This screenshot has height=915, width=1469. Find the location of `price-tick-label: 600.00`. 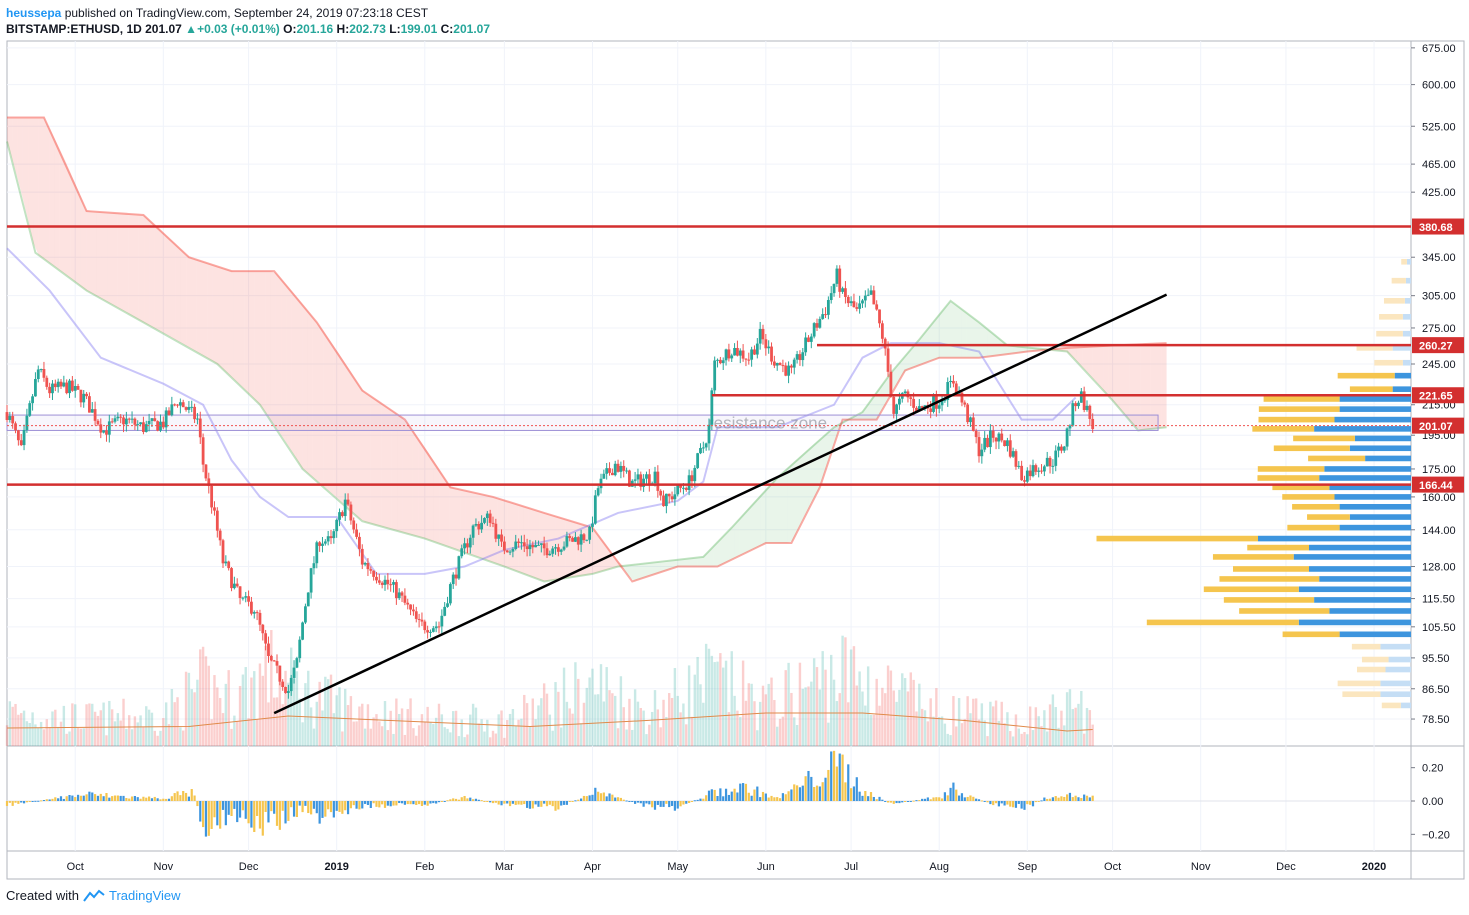

price-tick-label: 600.00 is located at coordinates (1439, 86).